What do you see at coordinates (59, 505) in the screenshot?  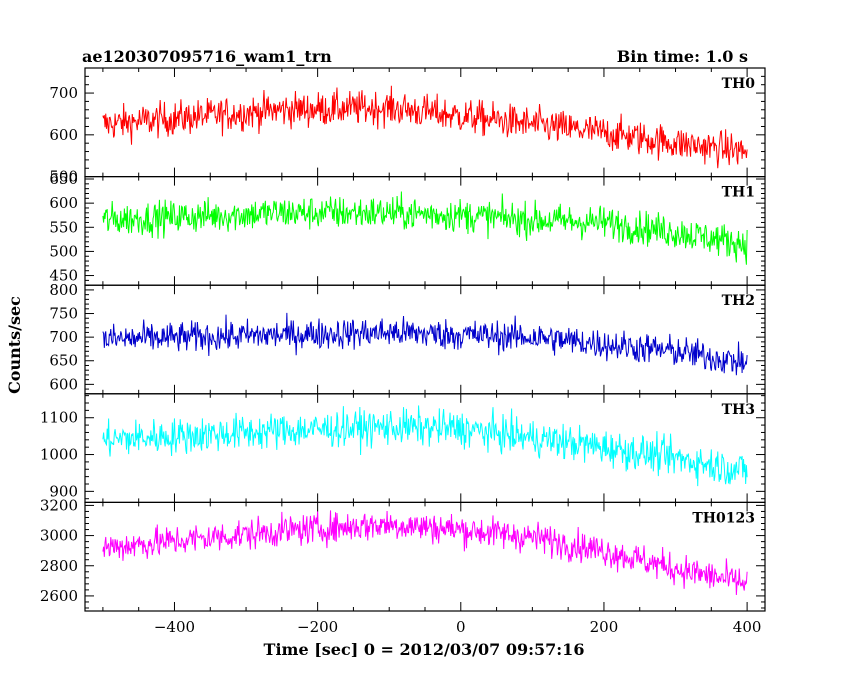 I see `y-tick-label: 3200` at bounding box center [59, 505].